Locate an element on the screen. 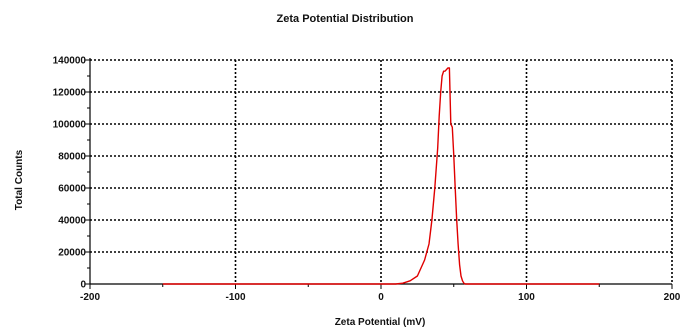  x-tick-label: -200 is located at coordinates (90, 297).